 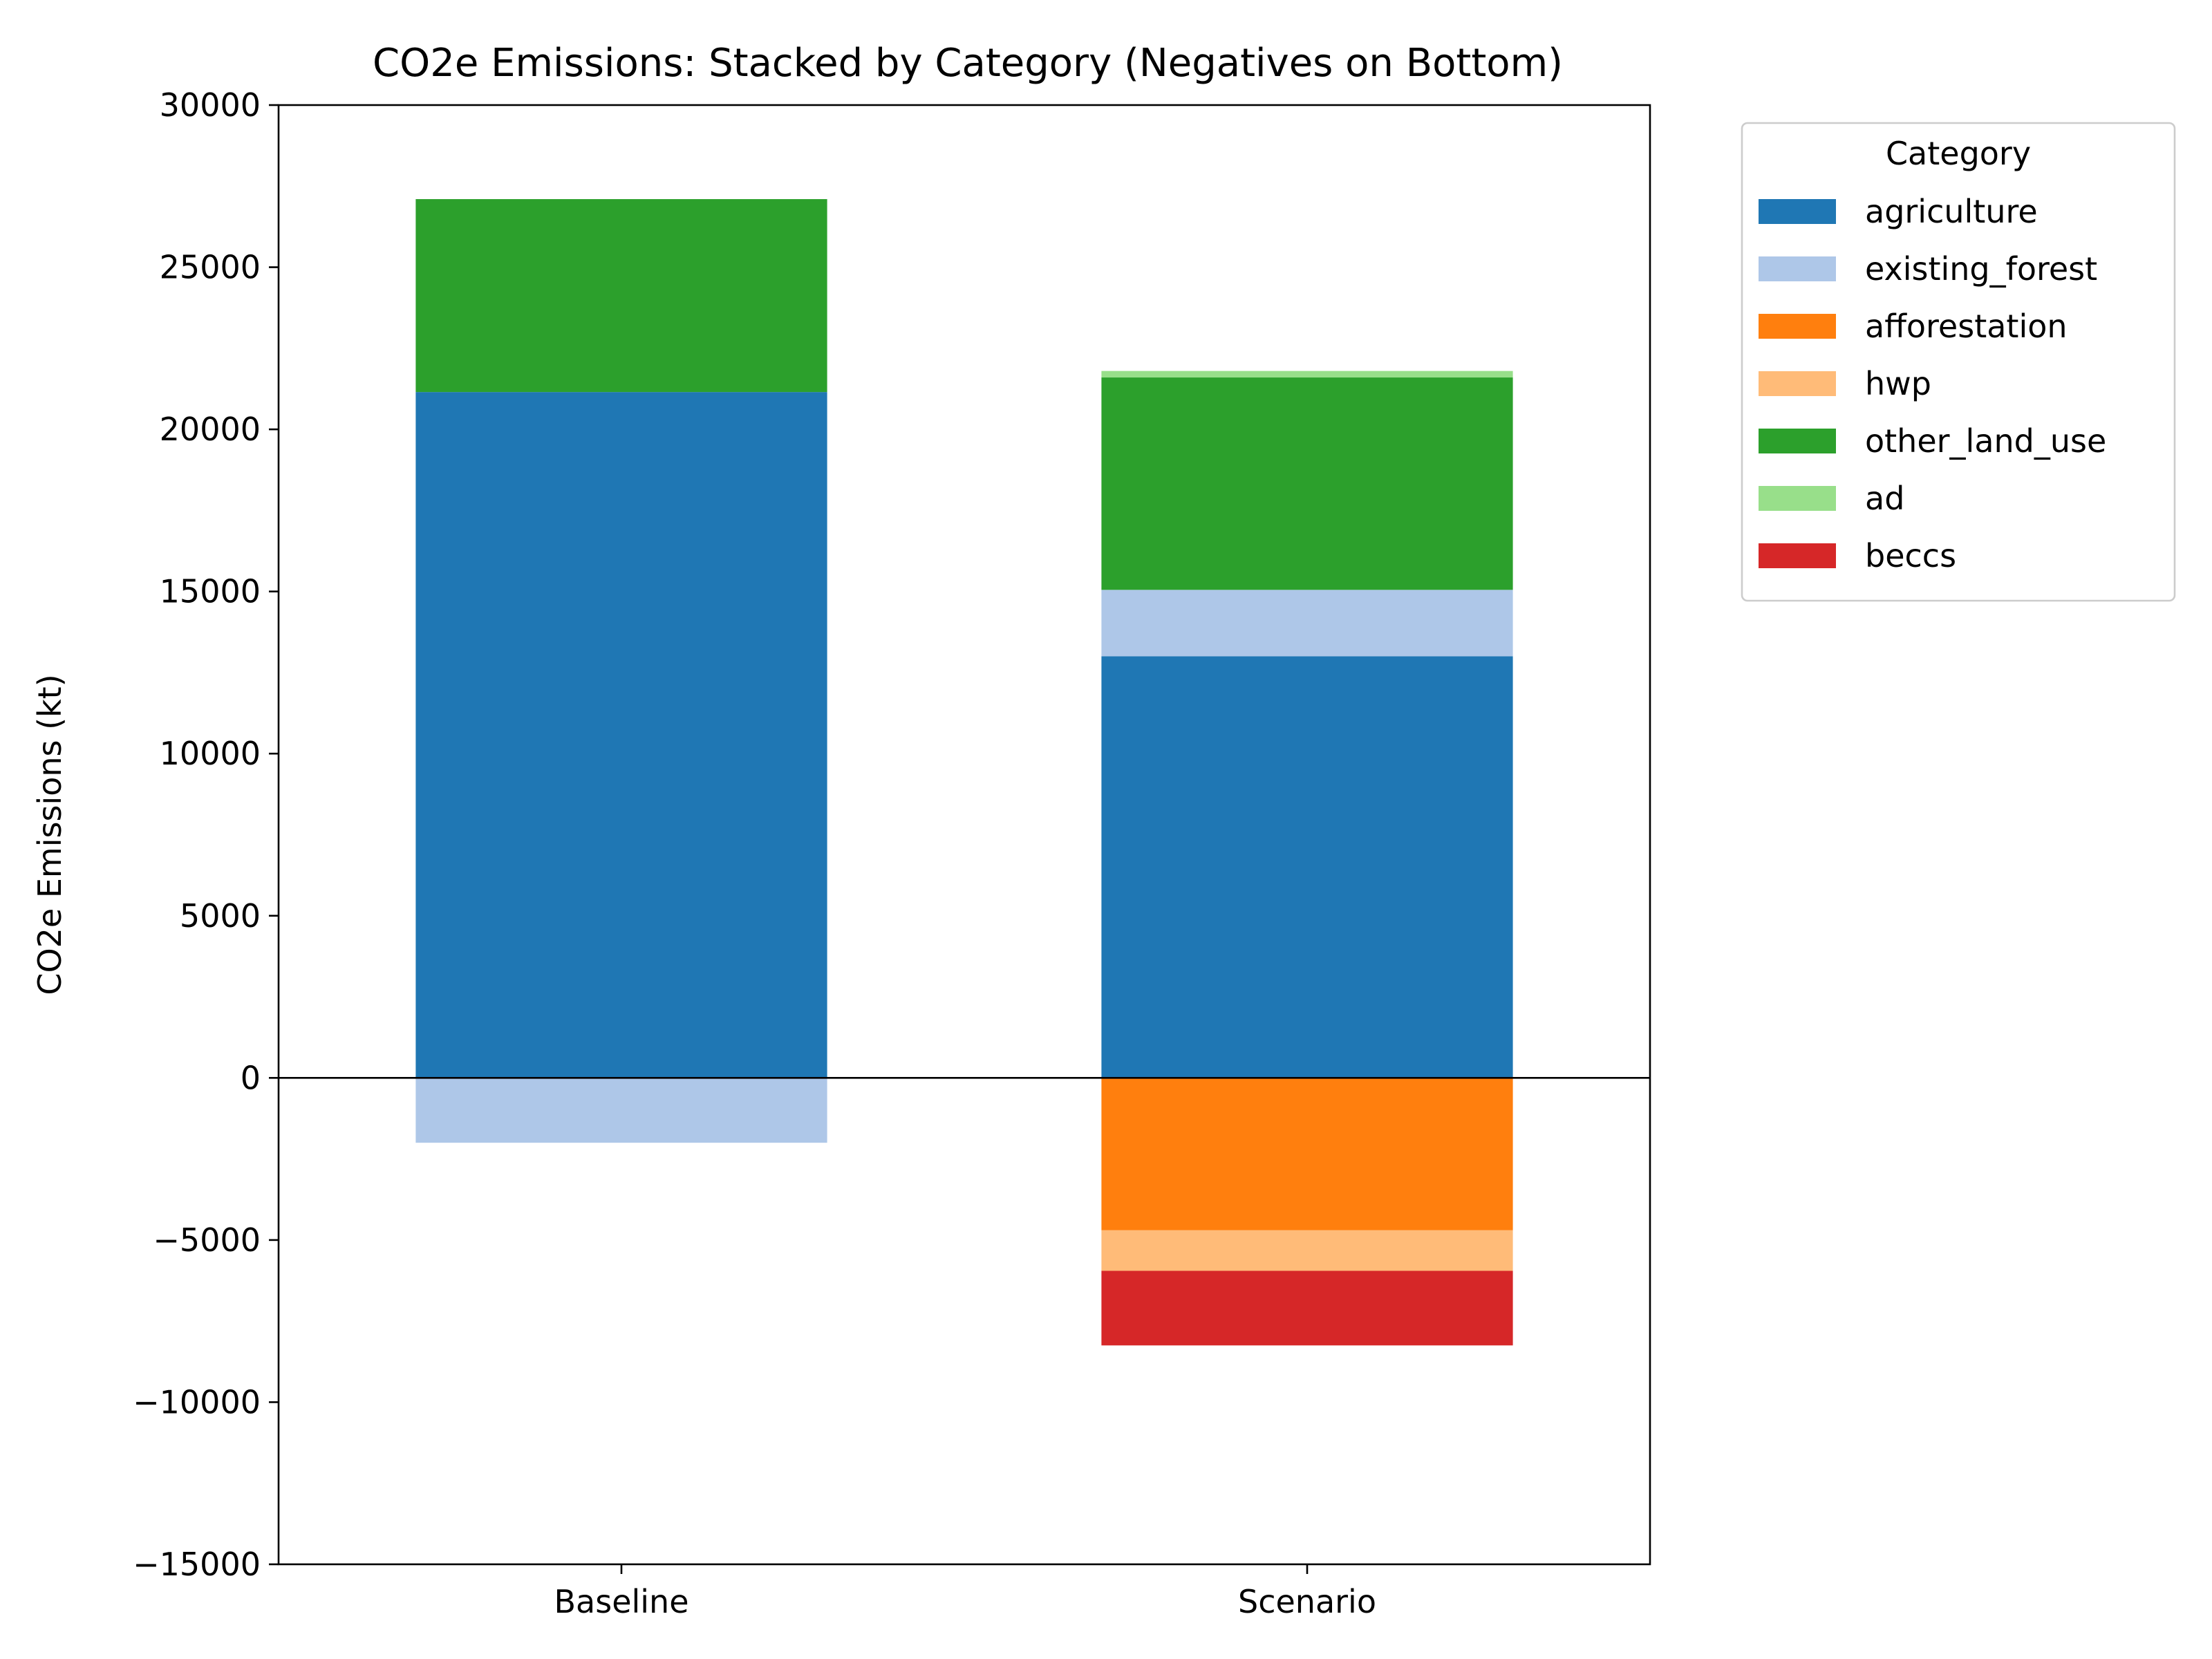 I want to click on legend-label-hwp: hwp, so click(x=1898, y=384).